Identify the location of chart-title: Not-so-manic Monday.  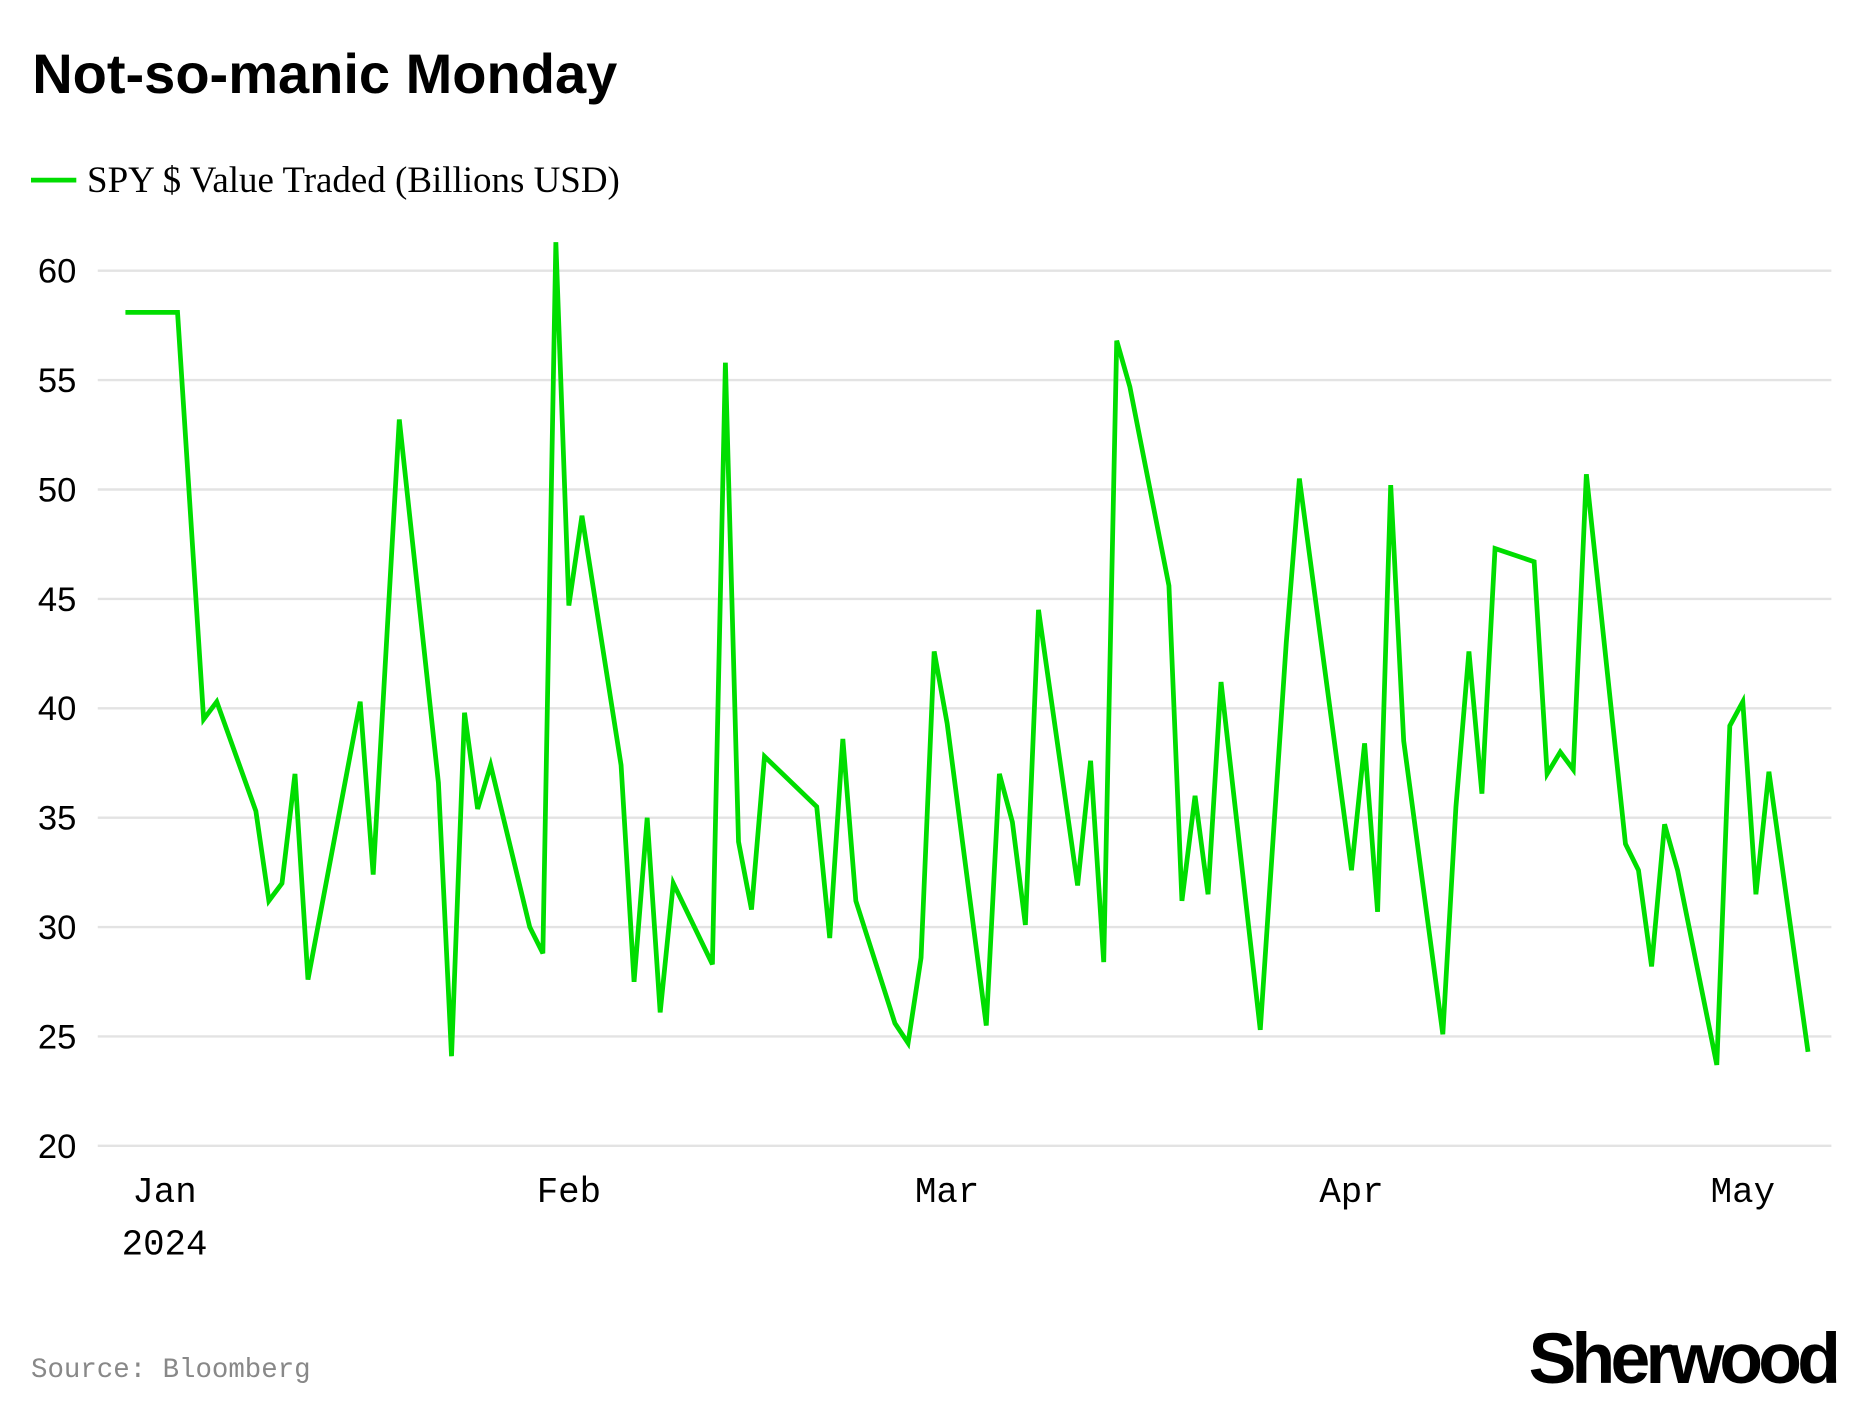
(324, 73).